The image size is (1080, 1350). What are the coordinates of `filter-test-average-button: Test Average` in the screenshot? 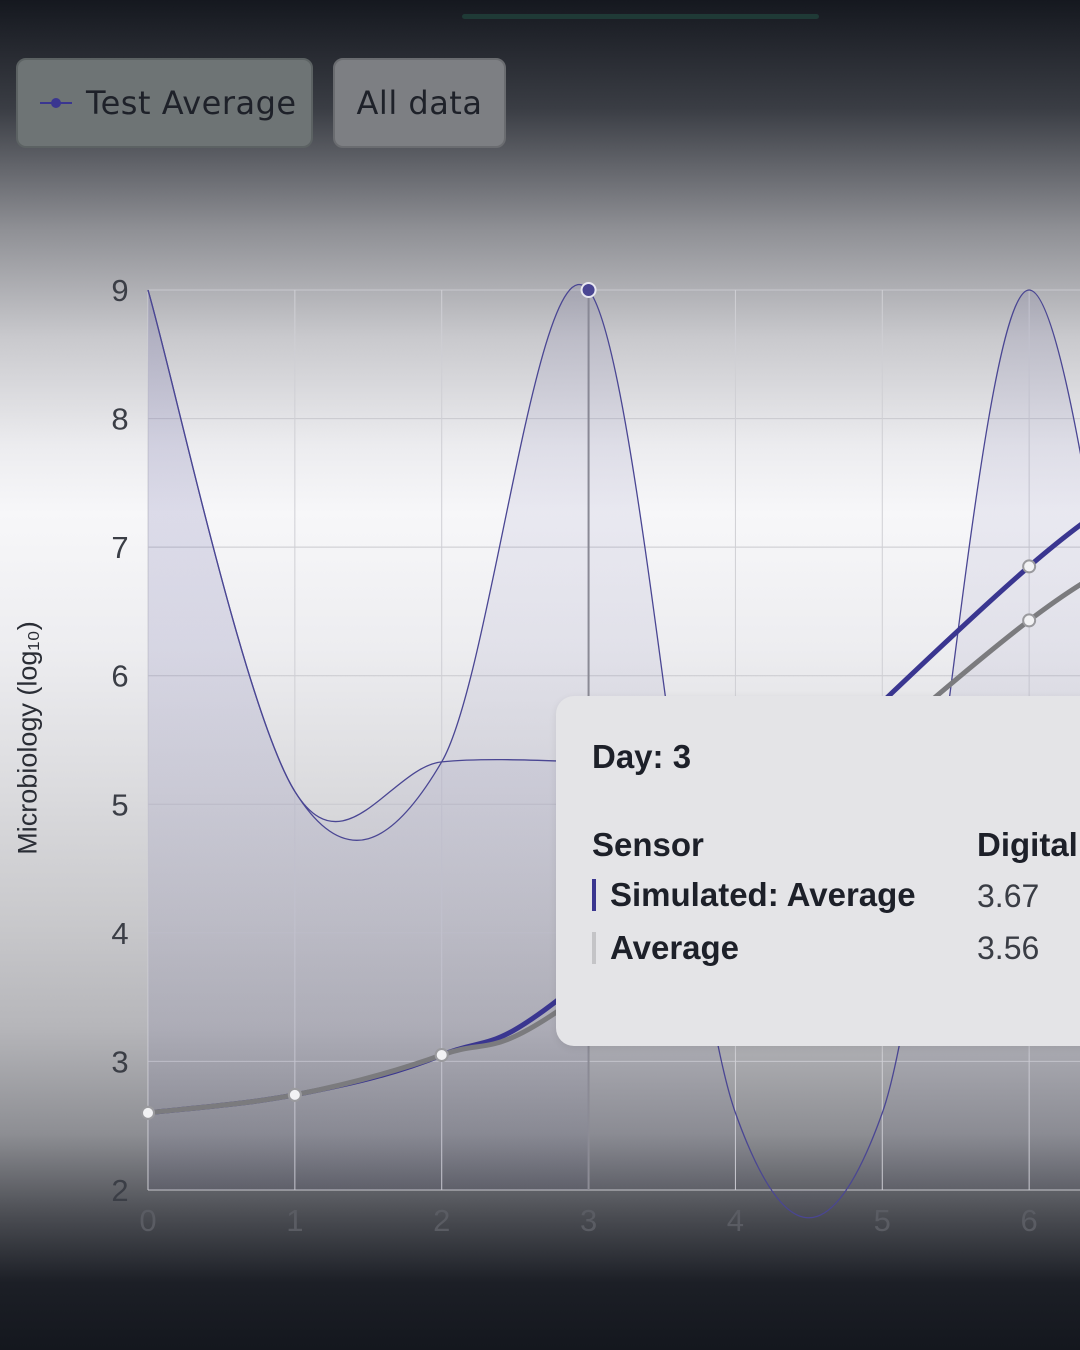 It's located at (164, 103).